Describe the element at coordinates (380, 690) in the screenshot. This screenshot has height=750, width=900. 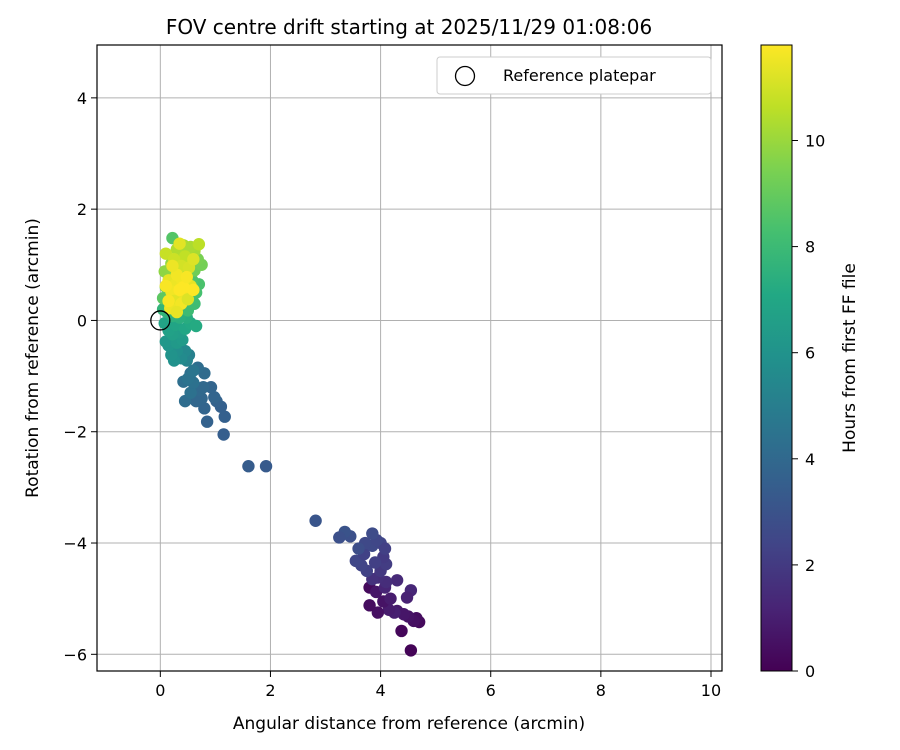
I see `x-tick-label: 4` at that location.